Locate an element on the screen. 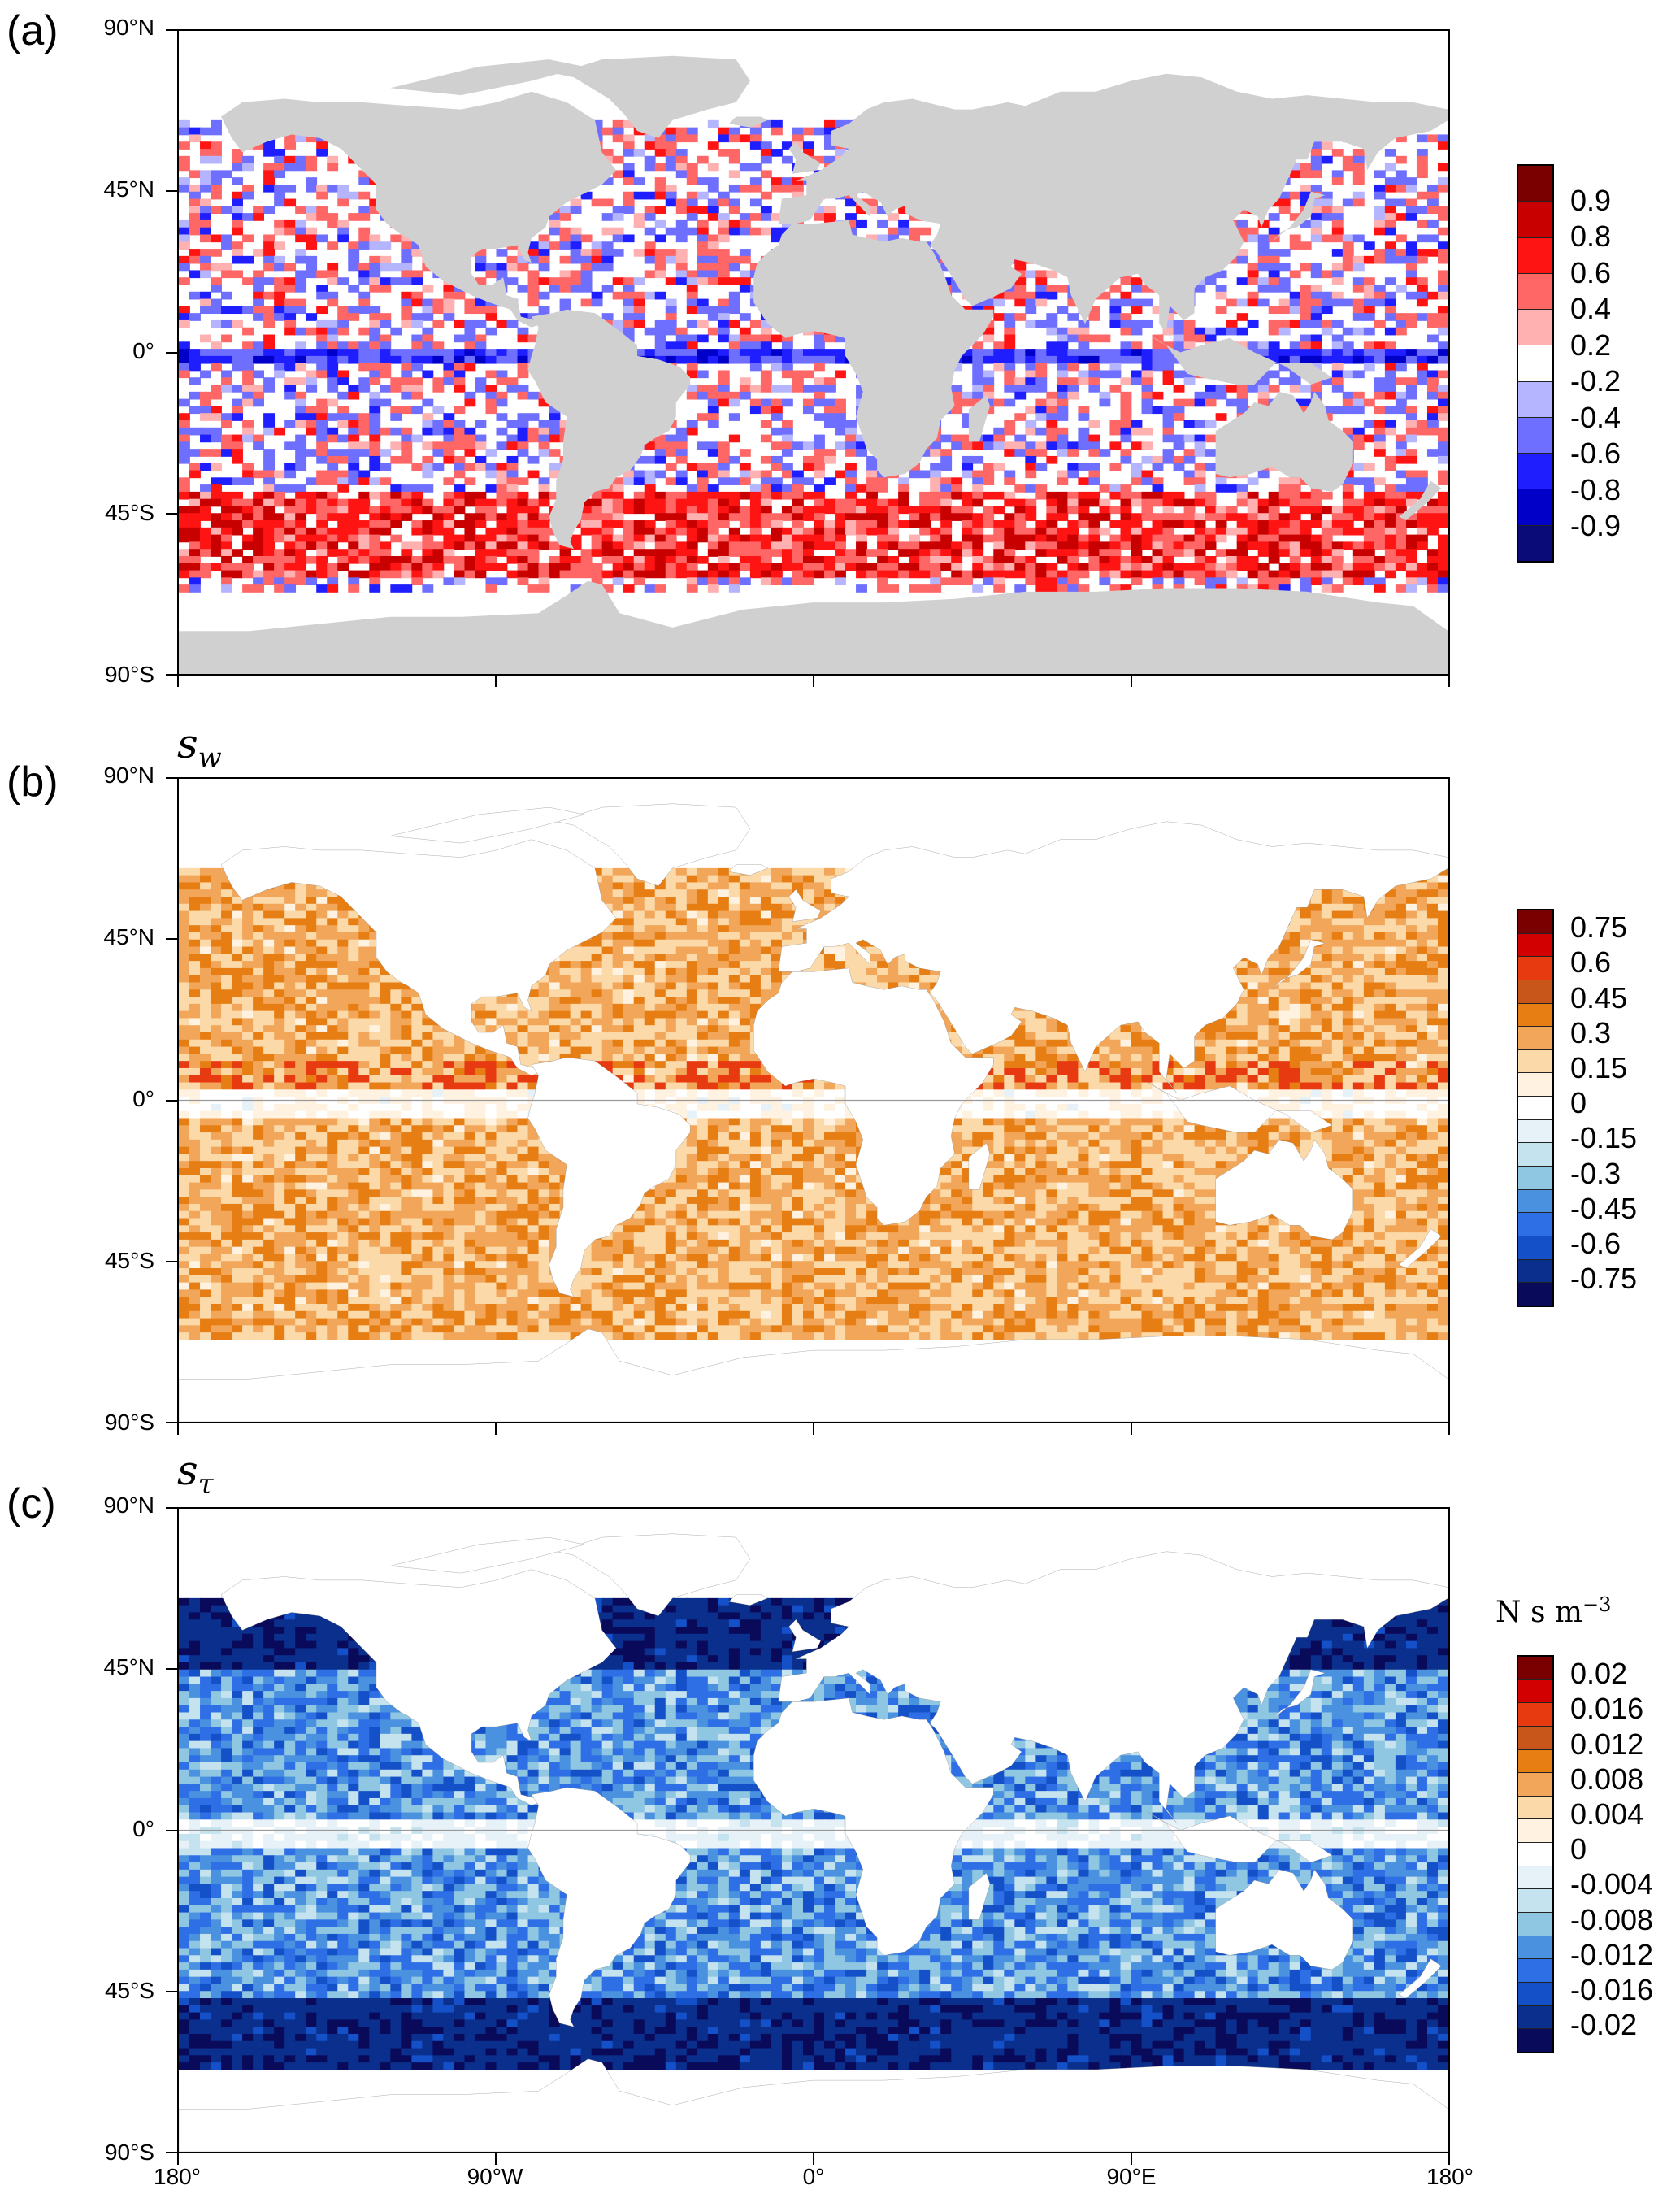  lon-label-90e: 90°E is located at coordinates (1131, 2177).